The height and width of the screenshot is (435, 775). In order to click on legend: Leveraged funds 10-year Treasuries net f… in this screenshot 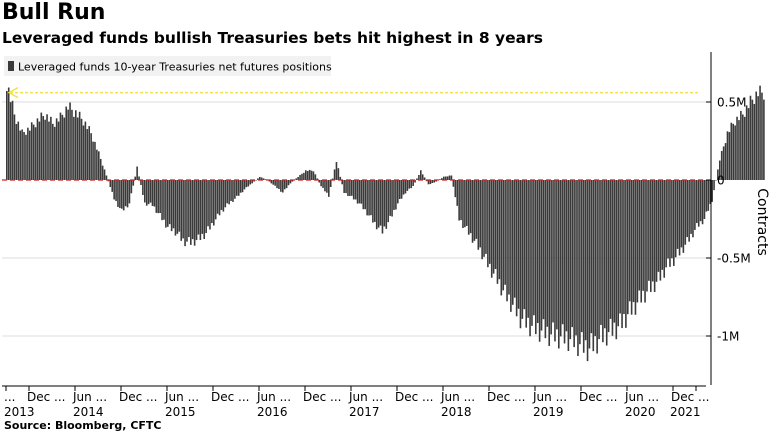, I will do `click(168, 66)`.